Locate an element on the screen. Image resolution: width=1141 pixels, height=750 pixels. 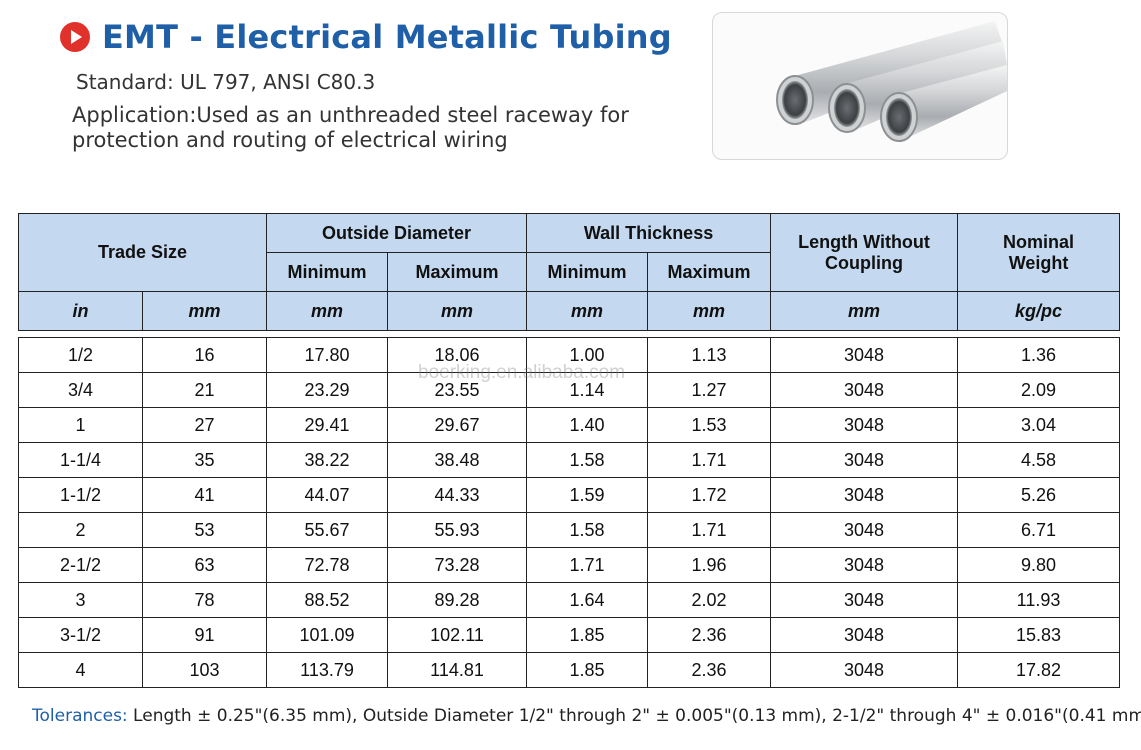
table-row: 1/2 16 17.80 18.06 1.00 1.13 3048 1.36 is located at coordinates (569, 355).